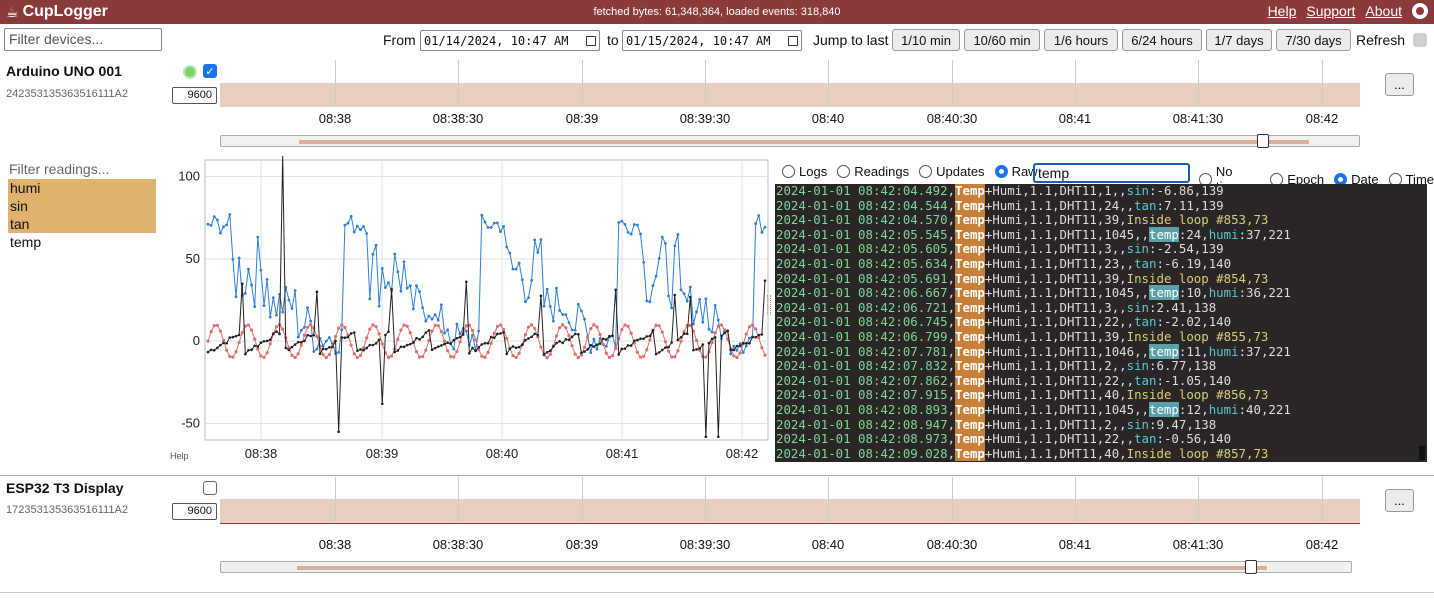 The height and width of the screenshot is (607, 1434). I want to click on resize-handle, so click(769, 305).